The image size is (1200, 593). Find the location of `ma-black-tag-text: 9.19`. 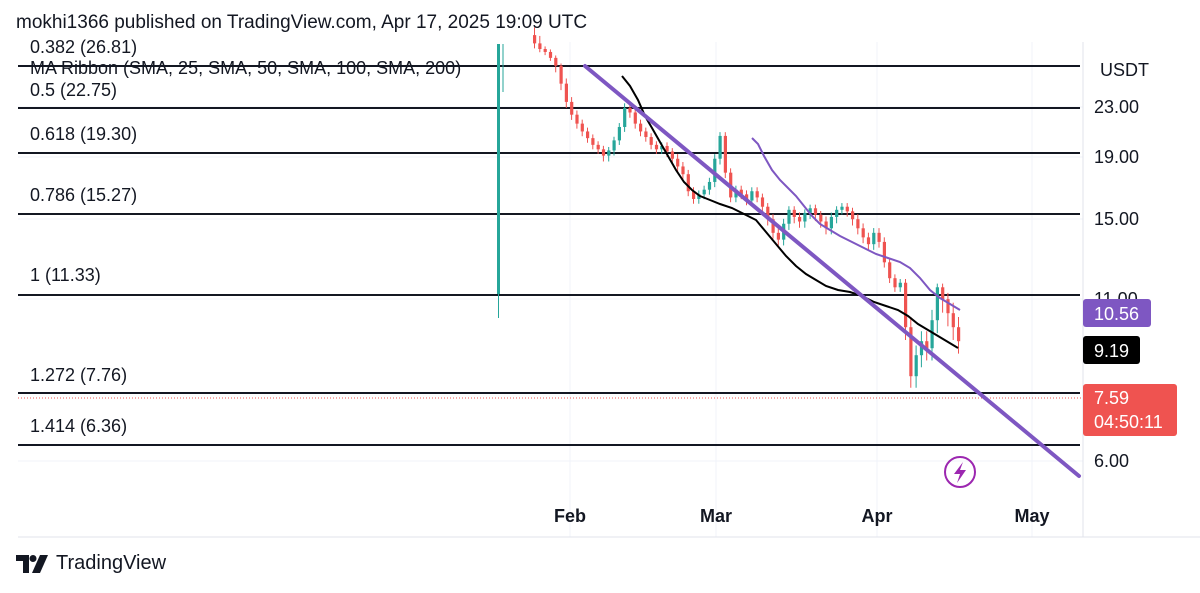

ma-black-tag-text: 9.19 is located at coordinates (1111, 351).